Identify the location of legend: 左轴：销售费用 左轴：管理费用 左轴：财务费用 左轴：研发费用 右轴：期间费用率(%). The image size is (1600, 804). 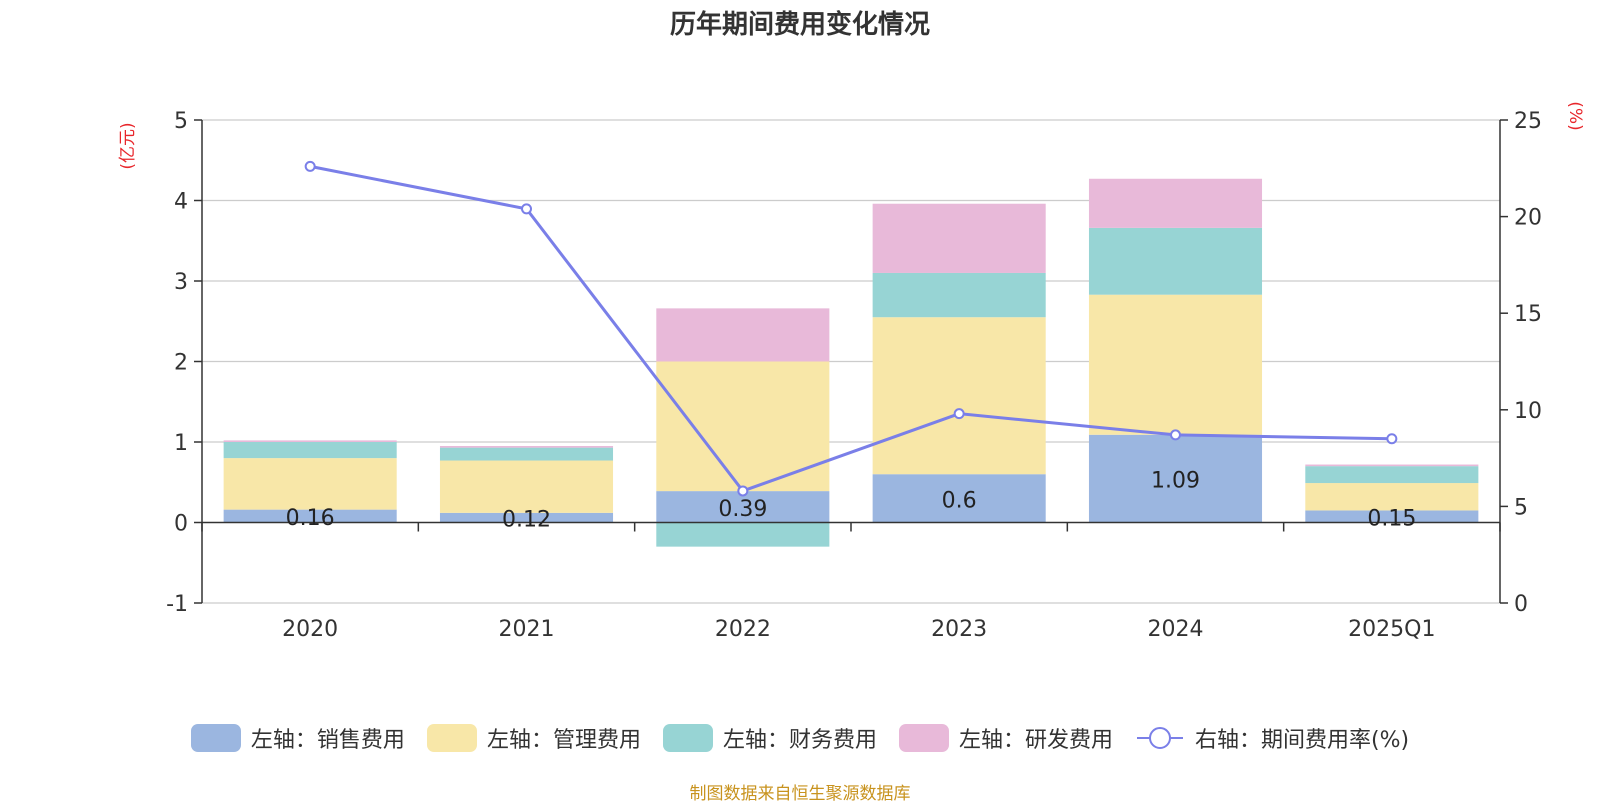
(800, 738).